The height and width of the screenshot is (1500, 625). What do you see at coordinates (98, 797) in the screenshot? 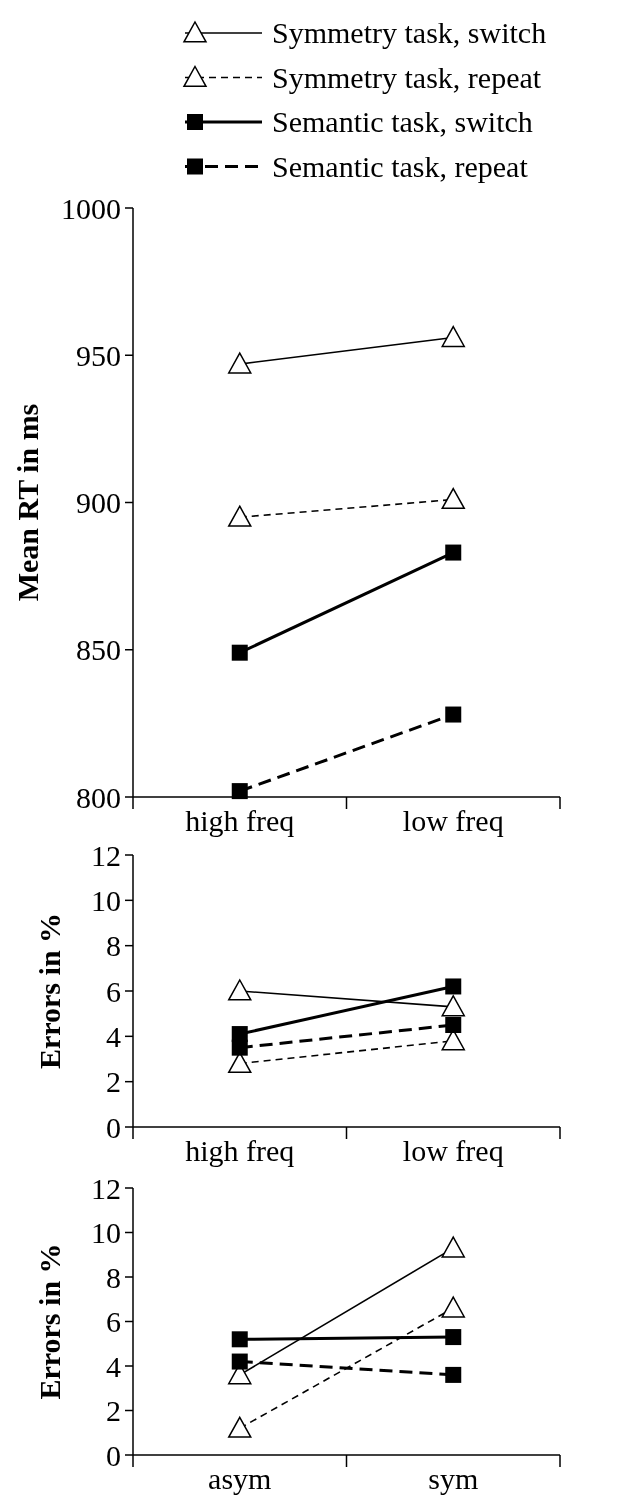
I see `y-tick-label: 800` at bounding box center [98, 797].